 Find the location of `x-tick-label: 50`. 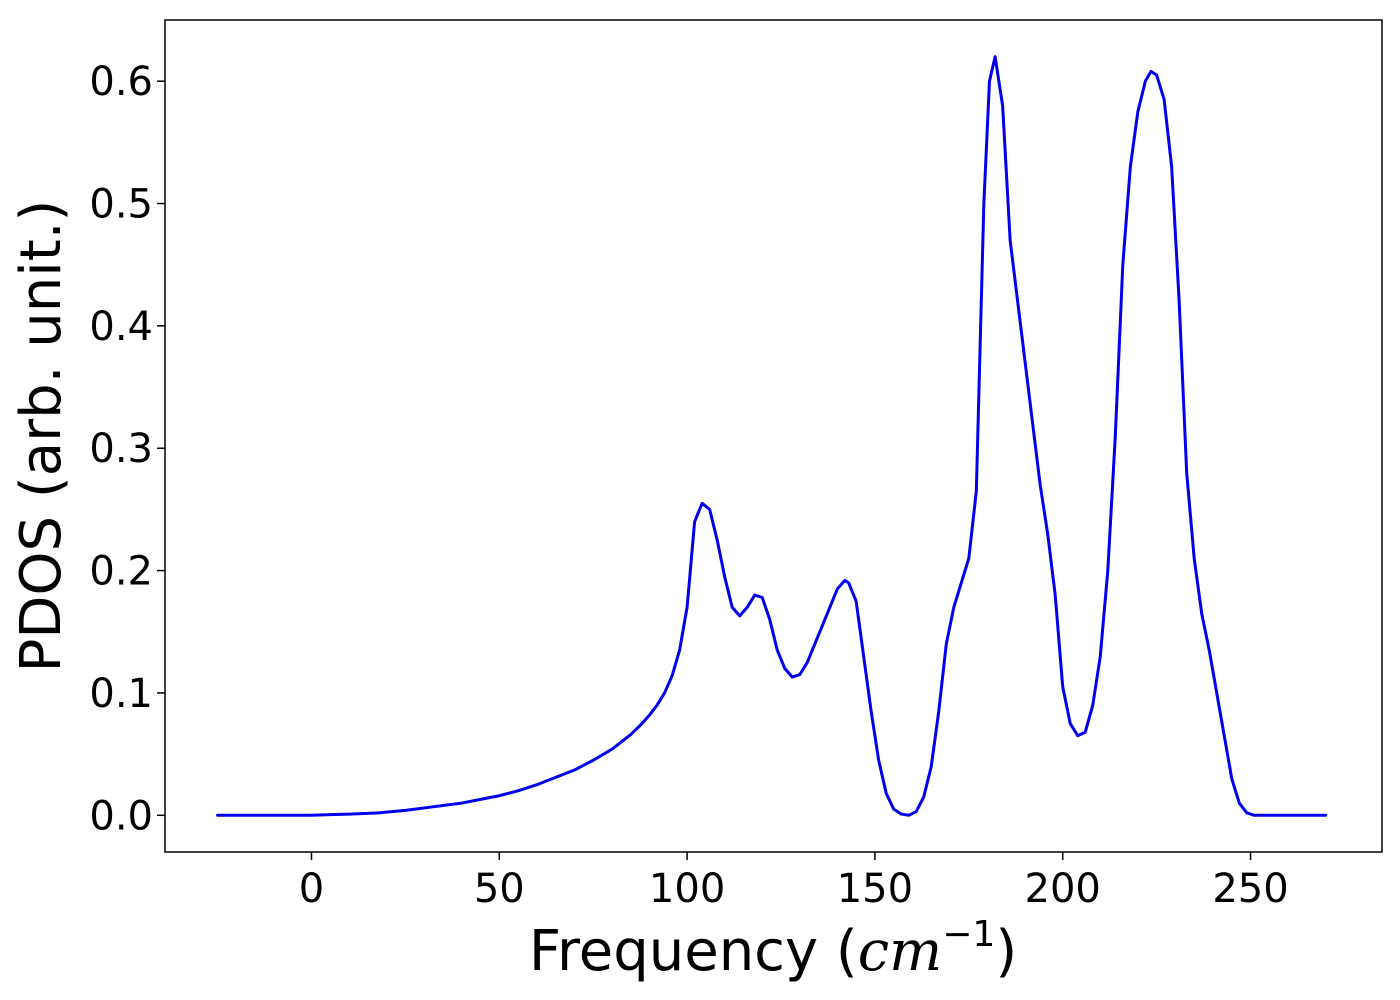

x-tick-label: 50 is located at coordinates (499, 889).